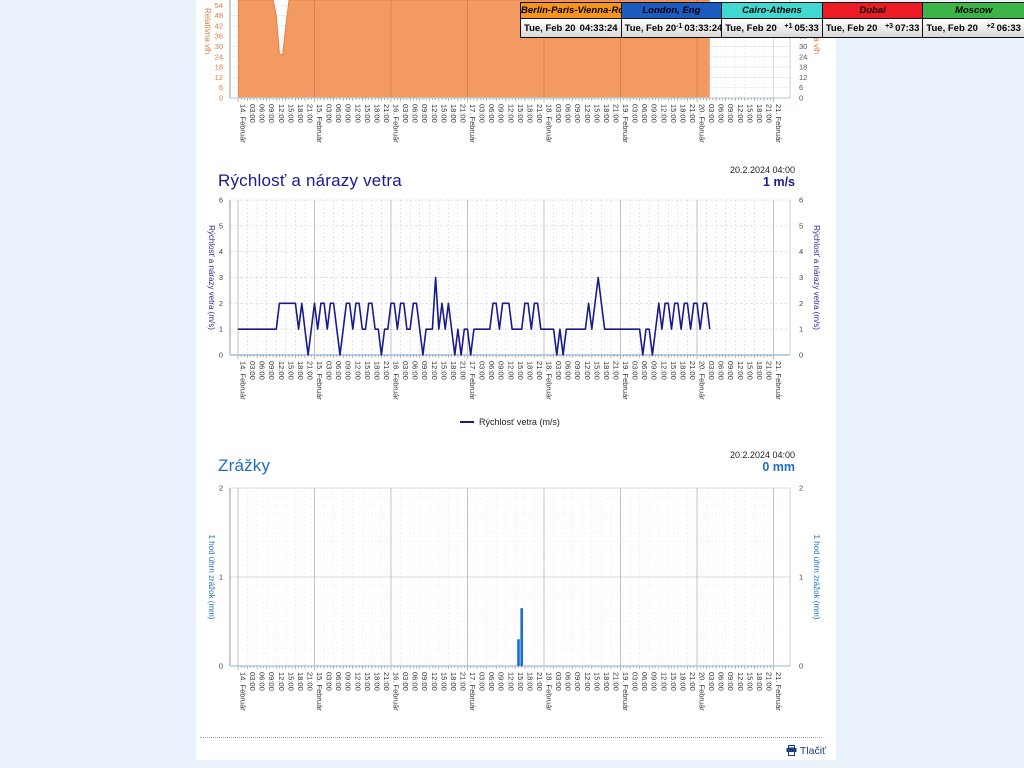 Image resolution: width=1024 pixels, height=768 pixels. I want to click on clock-time-value: 03:33:24, so click(703, 28).